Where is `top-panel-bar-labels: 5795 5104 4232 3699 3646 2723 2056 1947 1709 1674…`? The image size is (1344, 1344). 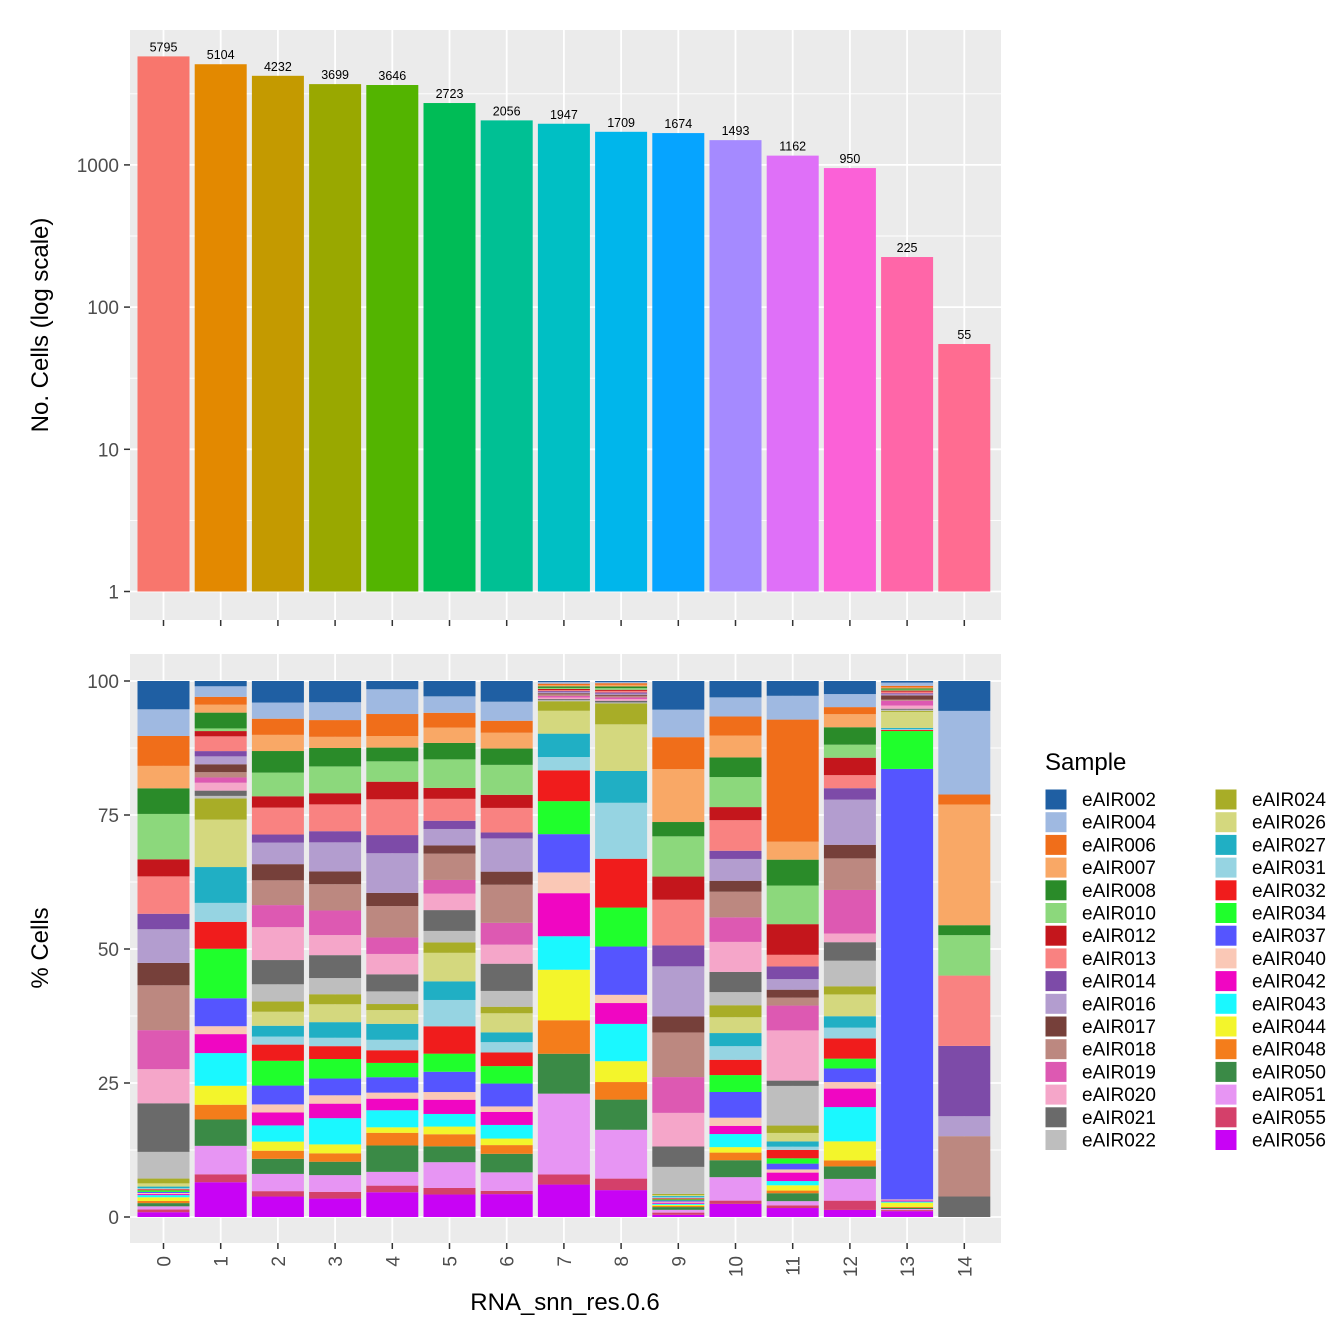 top-panel-bar-labels: 5795 5104 4232 3699 3646 2723 2056 1947 1709 1674… is located at coordinates (561, 191).